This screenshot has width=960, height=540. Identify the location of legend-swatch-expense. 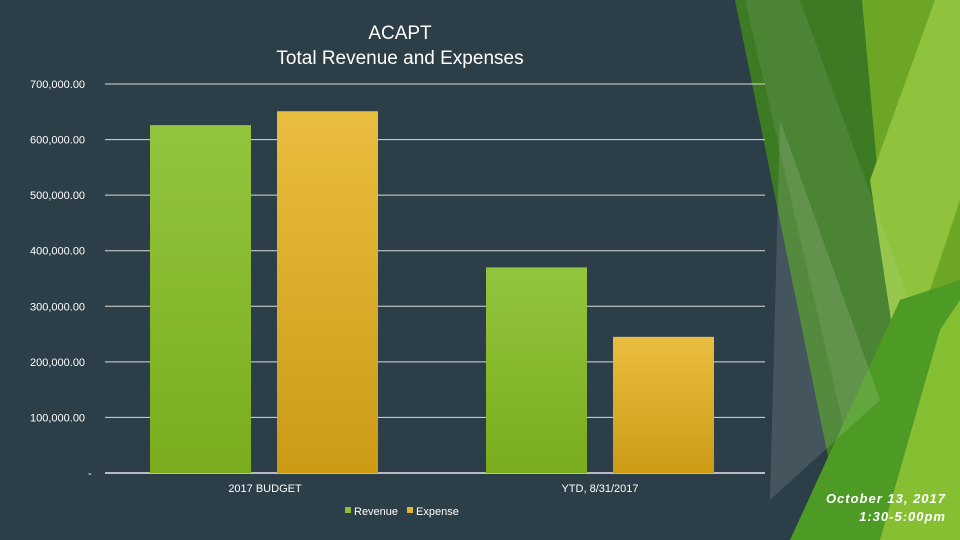
(410, 510).